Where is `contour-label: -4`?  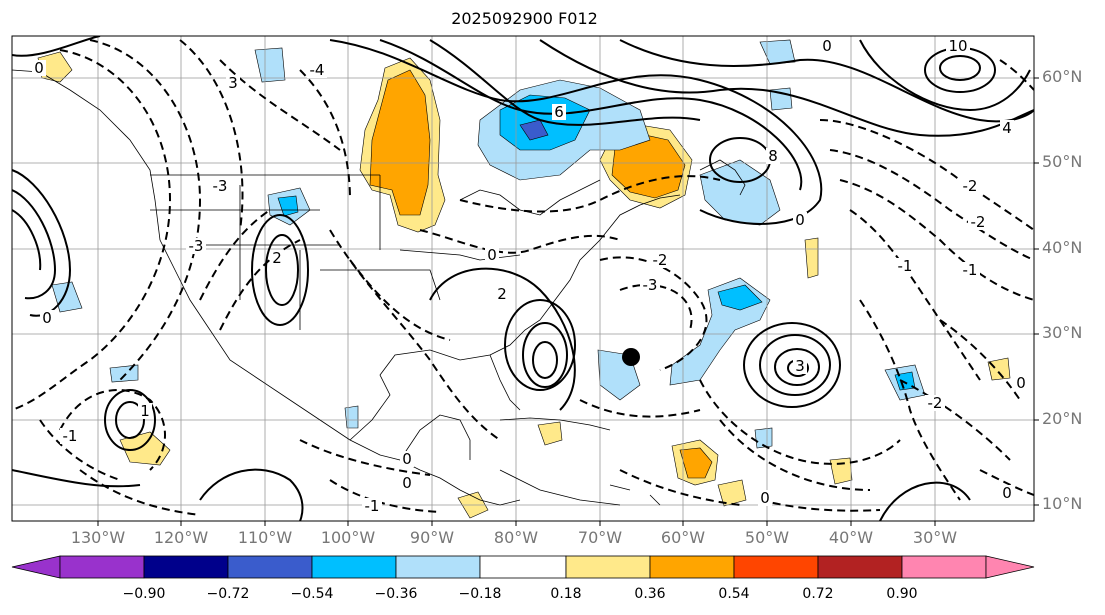
contour-label: -4 is located at coordinates (317, 70).